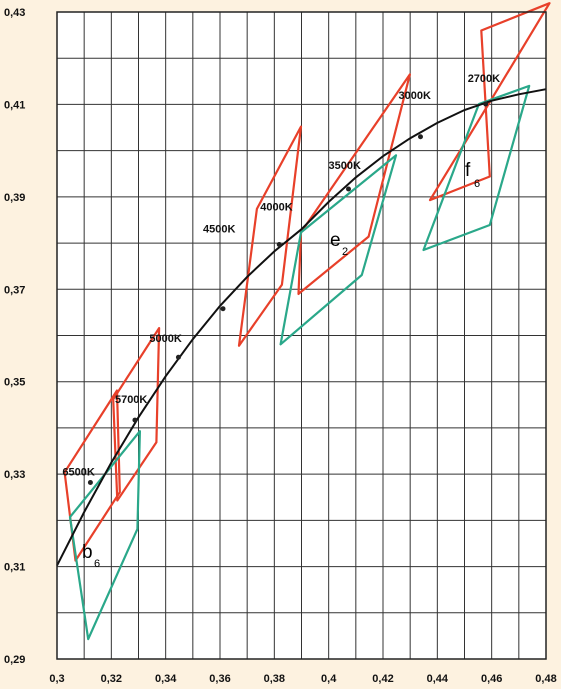 The height and width of the screenshot is (689, 561). Describe the element at coordinates (414, 96) in the screenshot. I see `cct-label-3000k: 3000K` at that location.